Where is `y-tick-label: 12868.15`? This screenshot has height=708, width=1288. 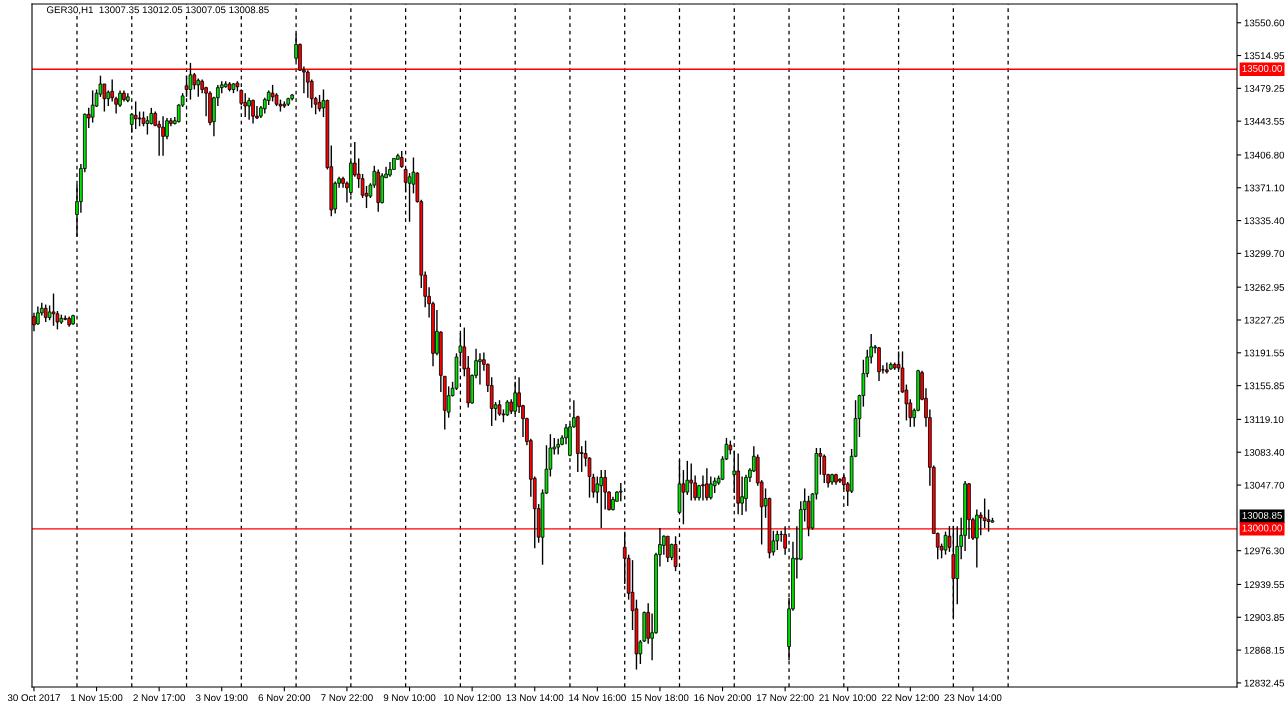
y-tick-label: 12868.15 is located at coordinates (1264, 650).